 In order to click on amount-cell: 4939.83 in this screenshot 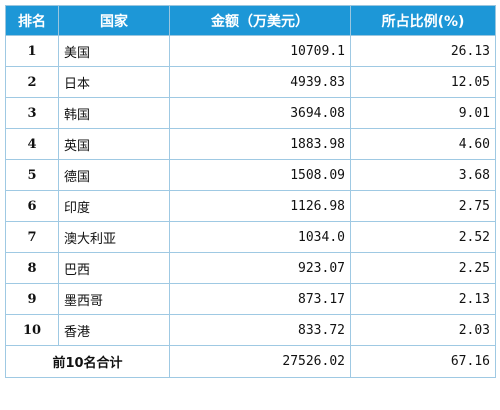, I will do `click(260, 82)`.